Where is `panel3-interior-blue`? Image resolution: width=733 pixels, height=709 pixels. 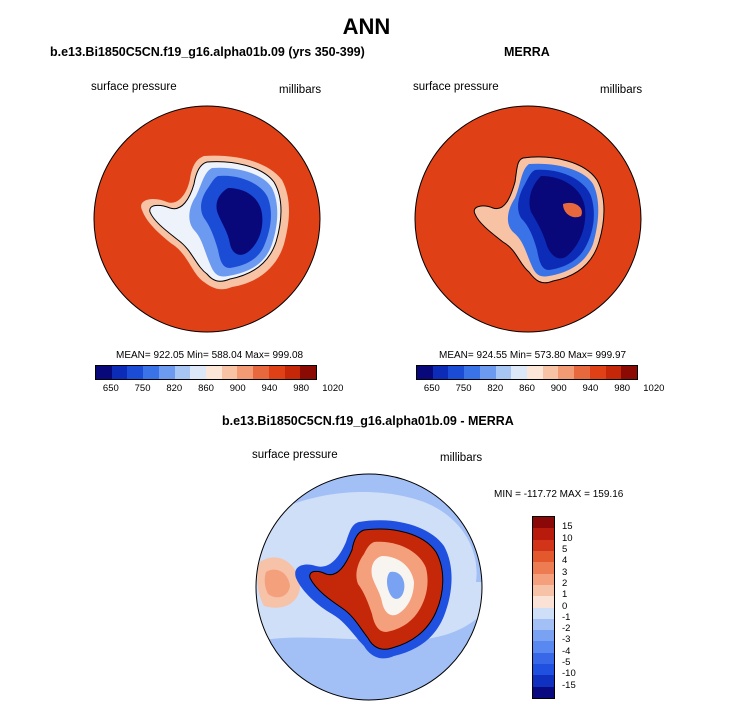
panel3-interior-blue is located at coordinates (396, 585).